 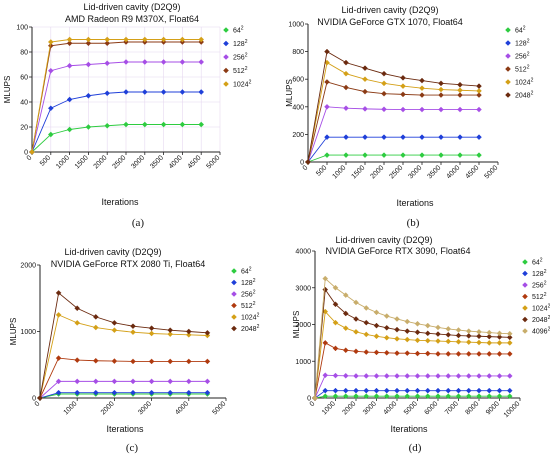 What do you see at coordinates (493, 408) in the screenshot?
I see `x-tick-label: 9000` at bounding box center [493, 408].